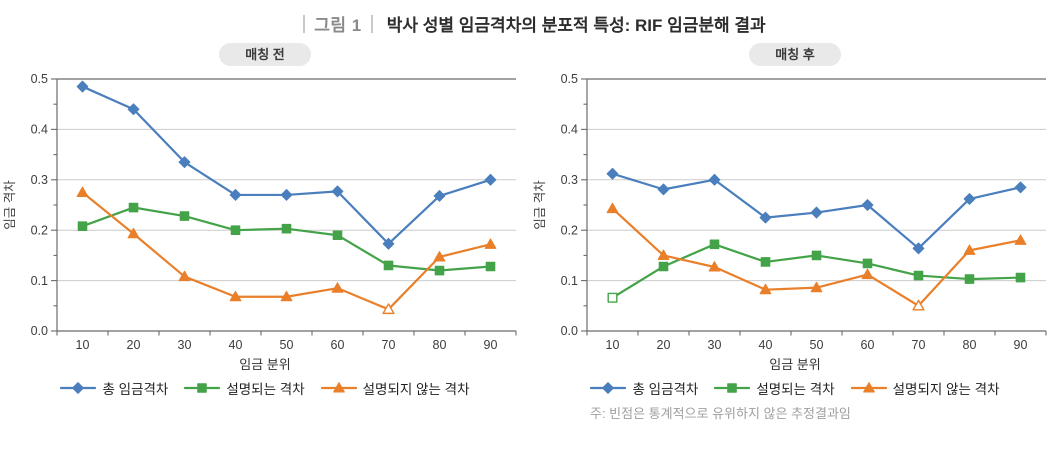 The width and height of the screenshot is (1060, 476). Describe the element at coordinates (304, 23) in the screenshot. I see `title-divider-left` at that location.